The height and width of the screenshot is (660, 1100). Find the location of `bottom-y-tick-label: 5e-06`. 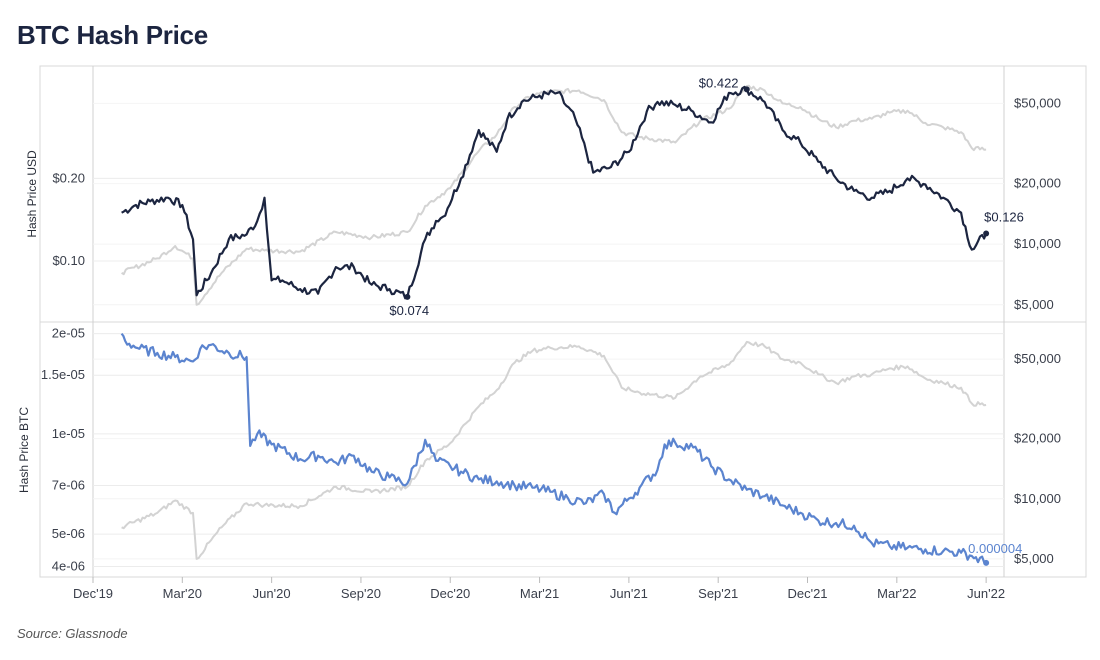

bottom-y-tick-label: 5e-06 is located at coordinates (68, 533).